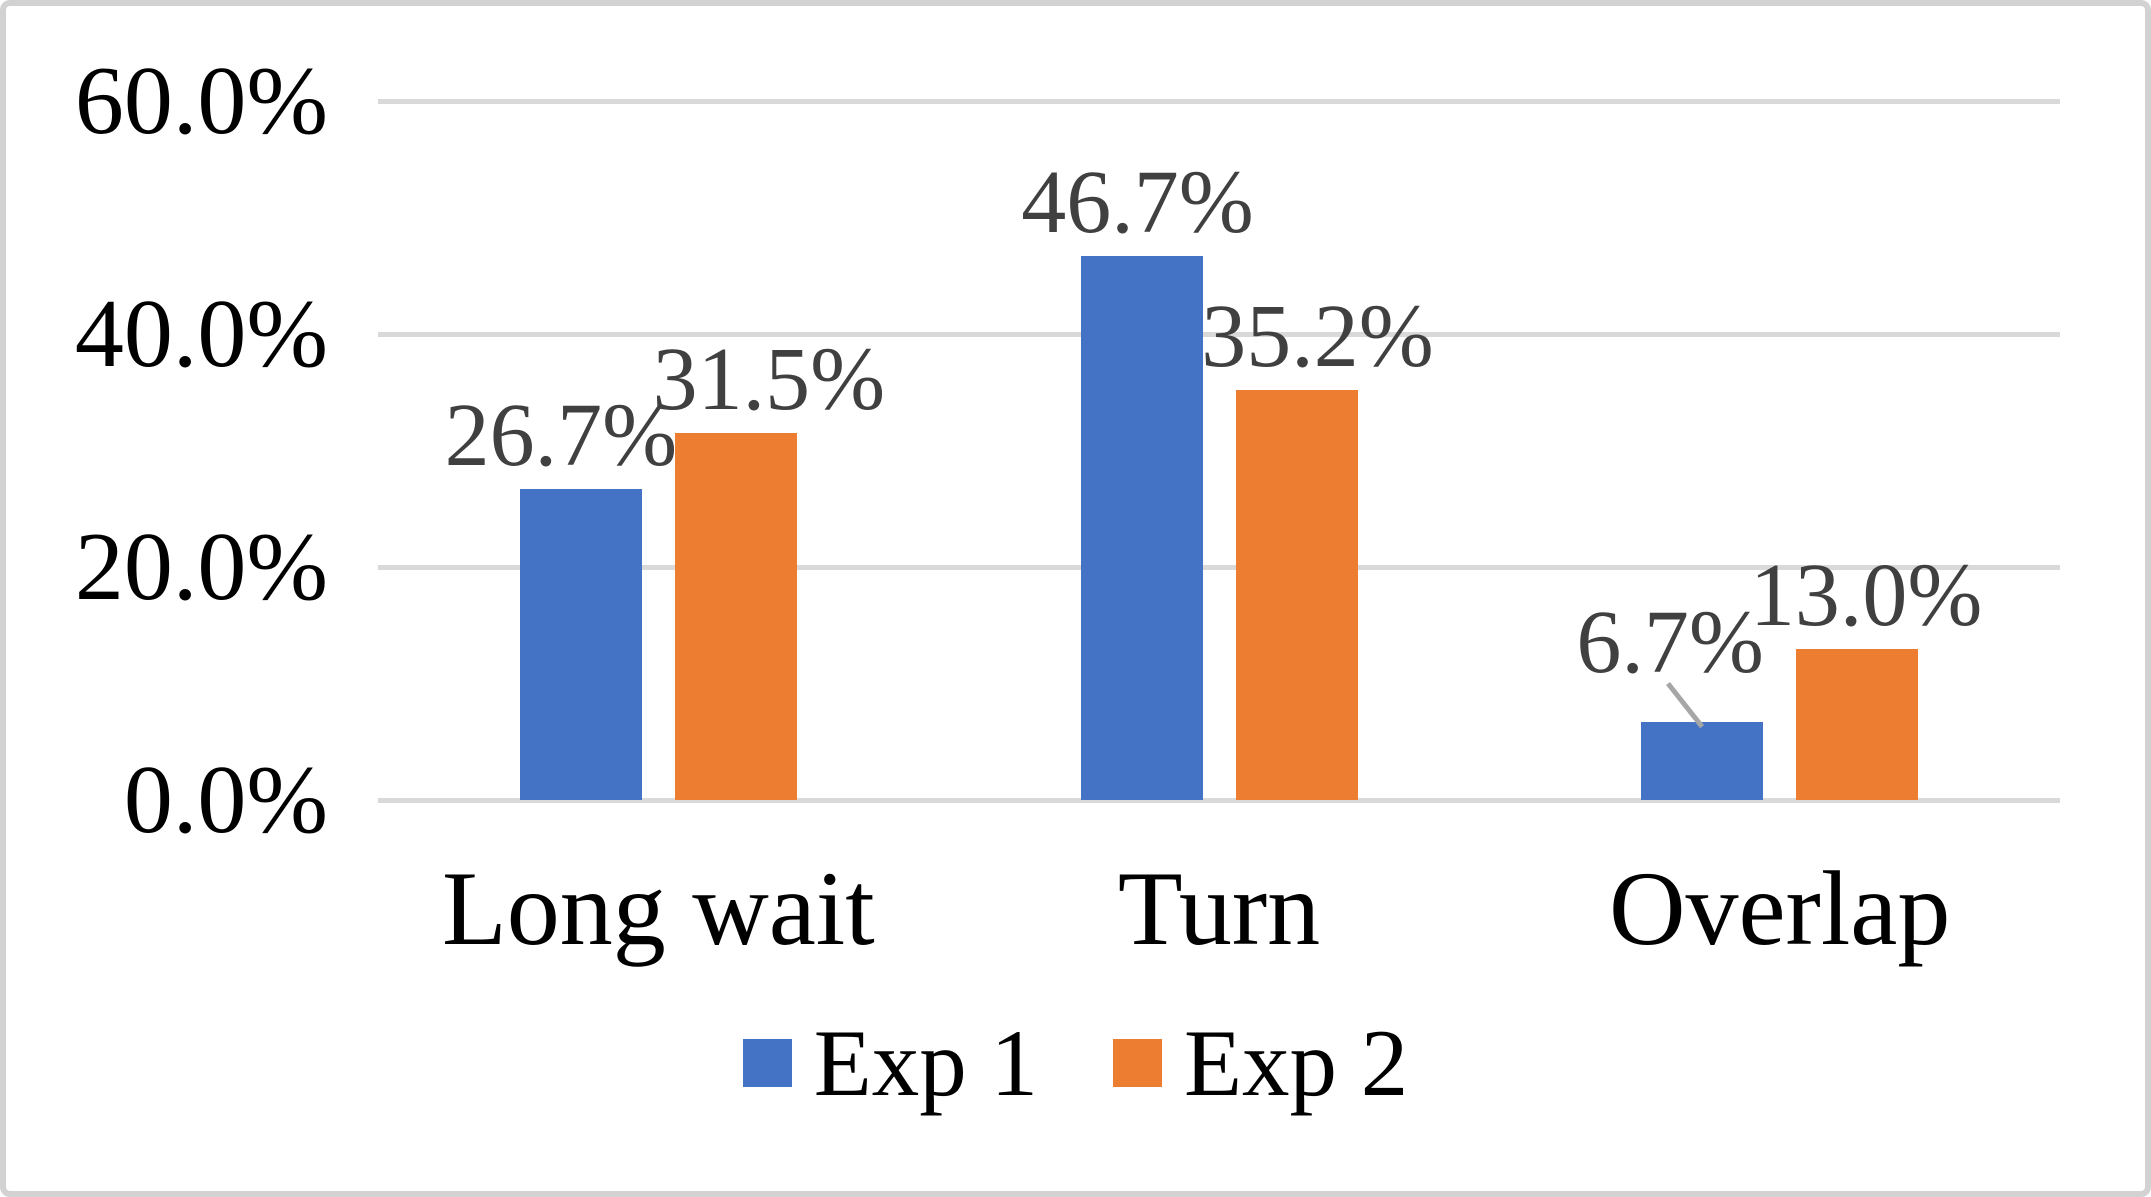  I want to click on data-label-exp-1-long-wait: 26.7%, so click(561, 435).